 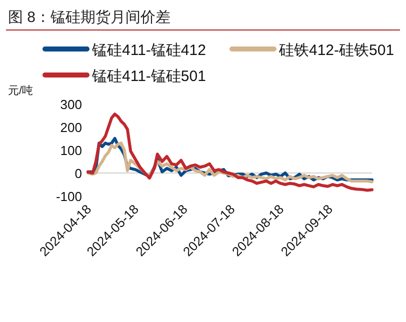 I want to click on y-tick-label: -100, so click(x=69, y=196).